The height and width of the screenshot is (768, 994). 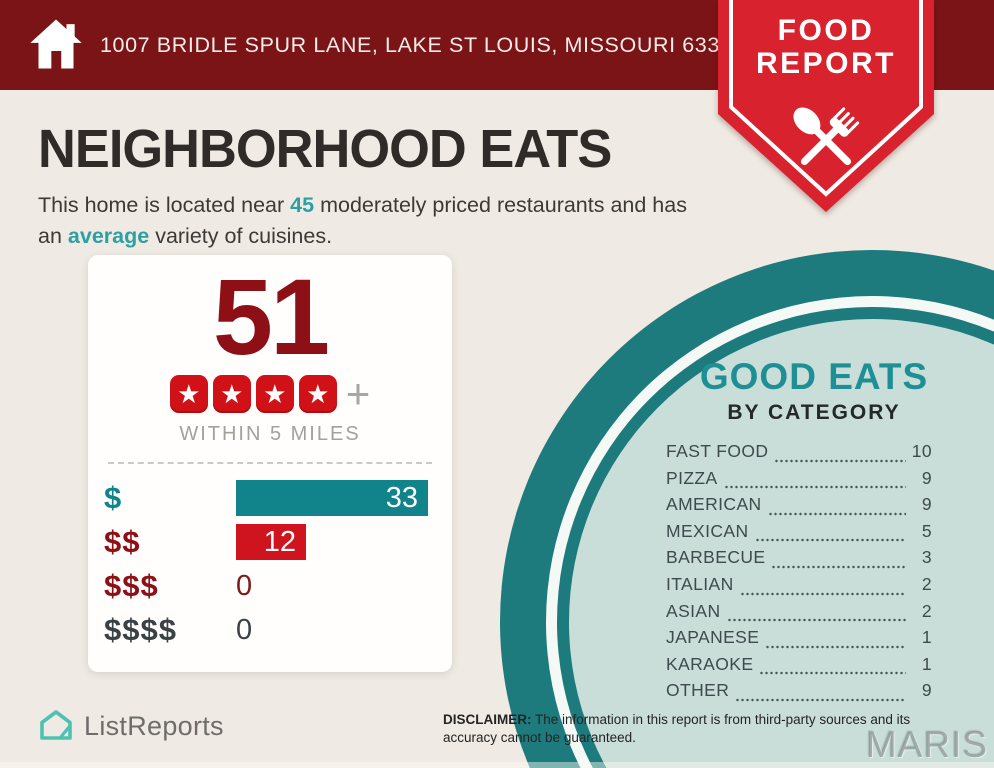 I want to click on listreports-wordmark: ListReports, so click(x=154, y=725).